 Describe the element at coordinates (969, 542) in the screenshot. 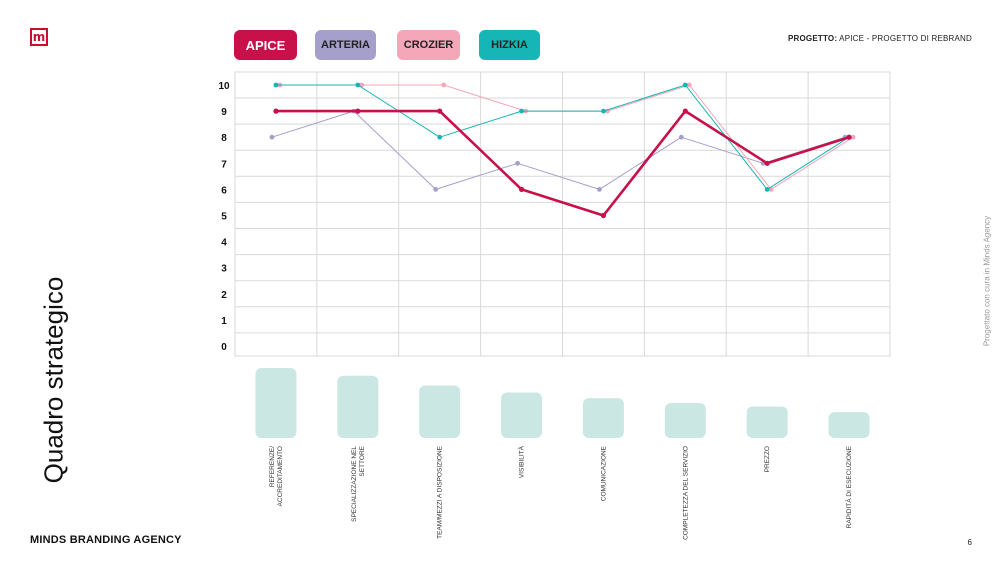

I see `page-number: 6` at that location.